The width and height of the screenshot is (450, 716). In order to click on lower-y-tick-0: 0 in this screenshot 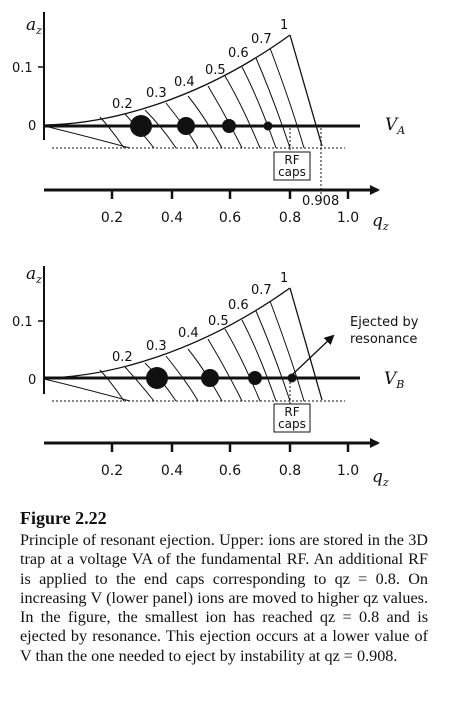, I will do `click(32, 380)`.